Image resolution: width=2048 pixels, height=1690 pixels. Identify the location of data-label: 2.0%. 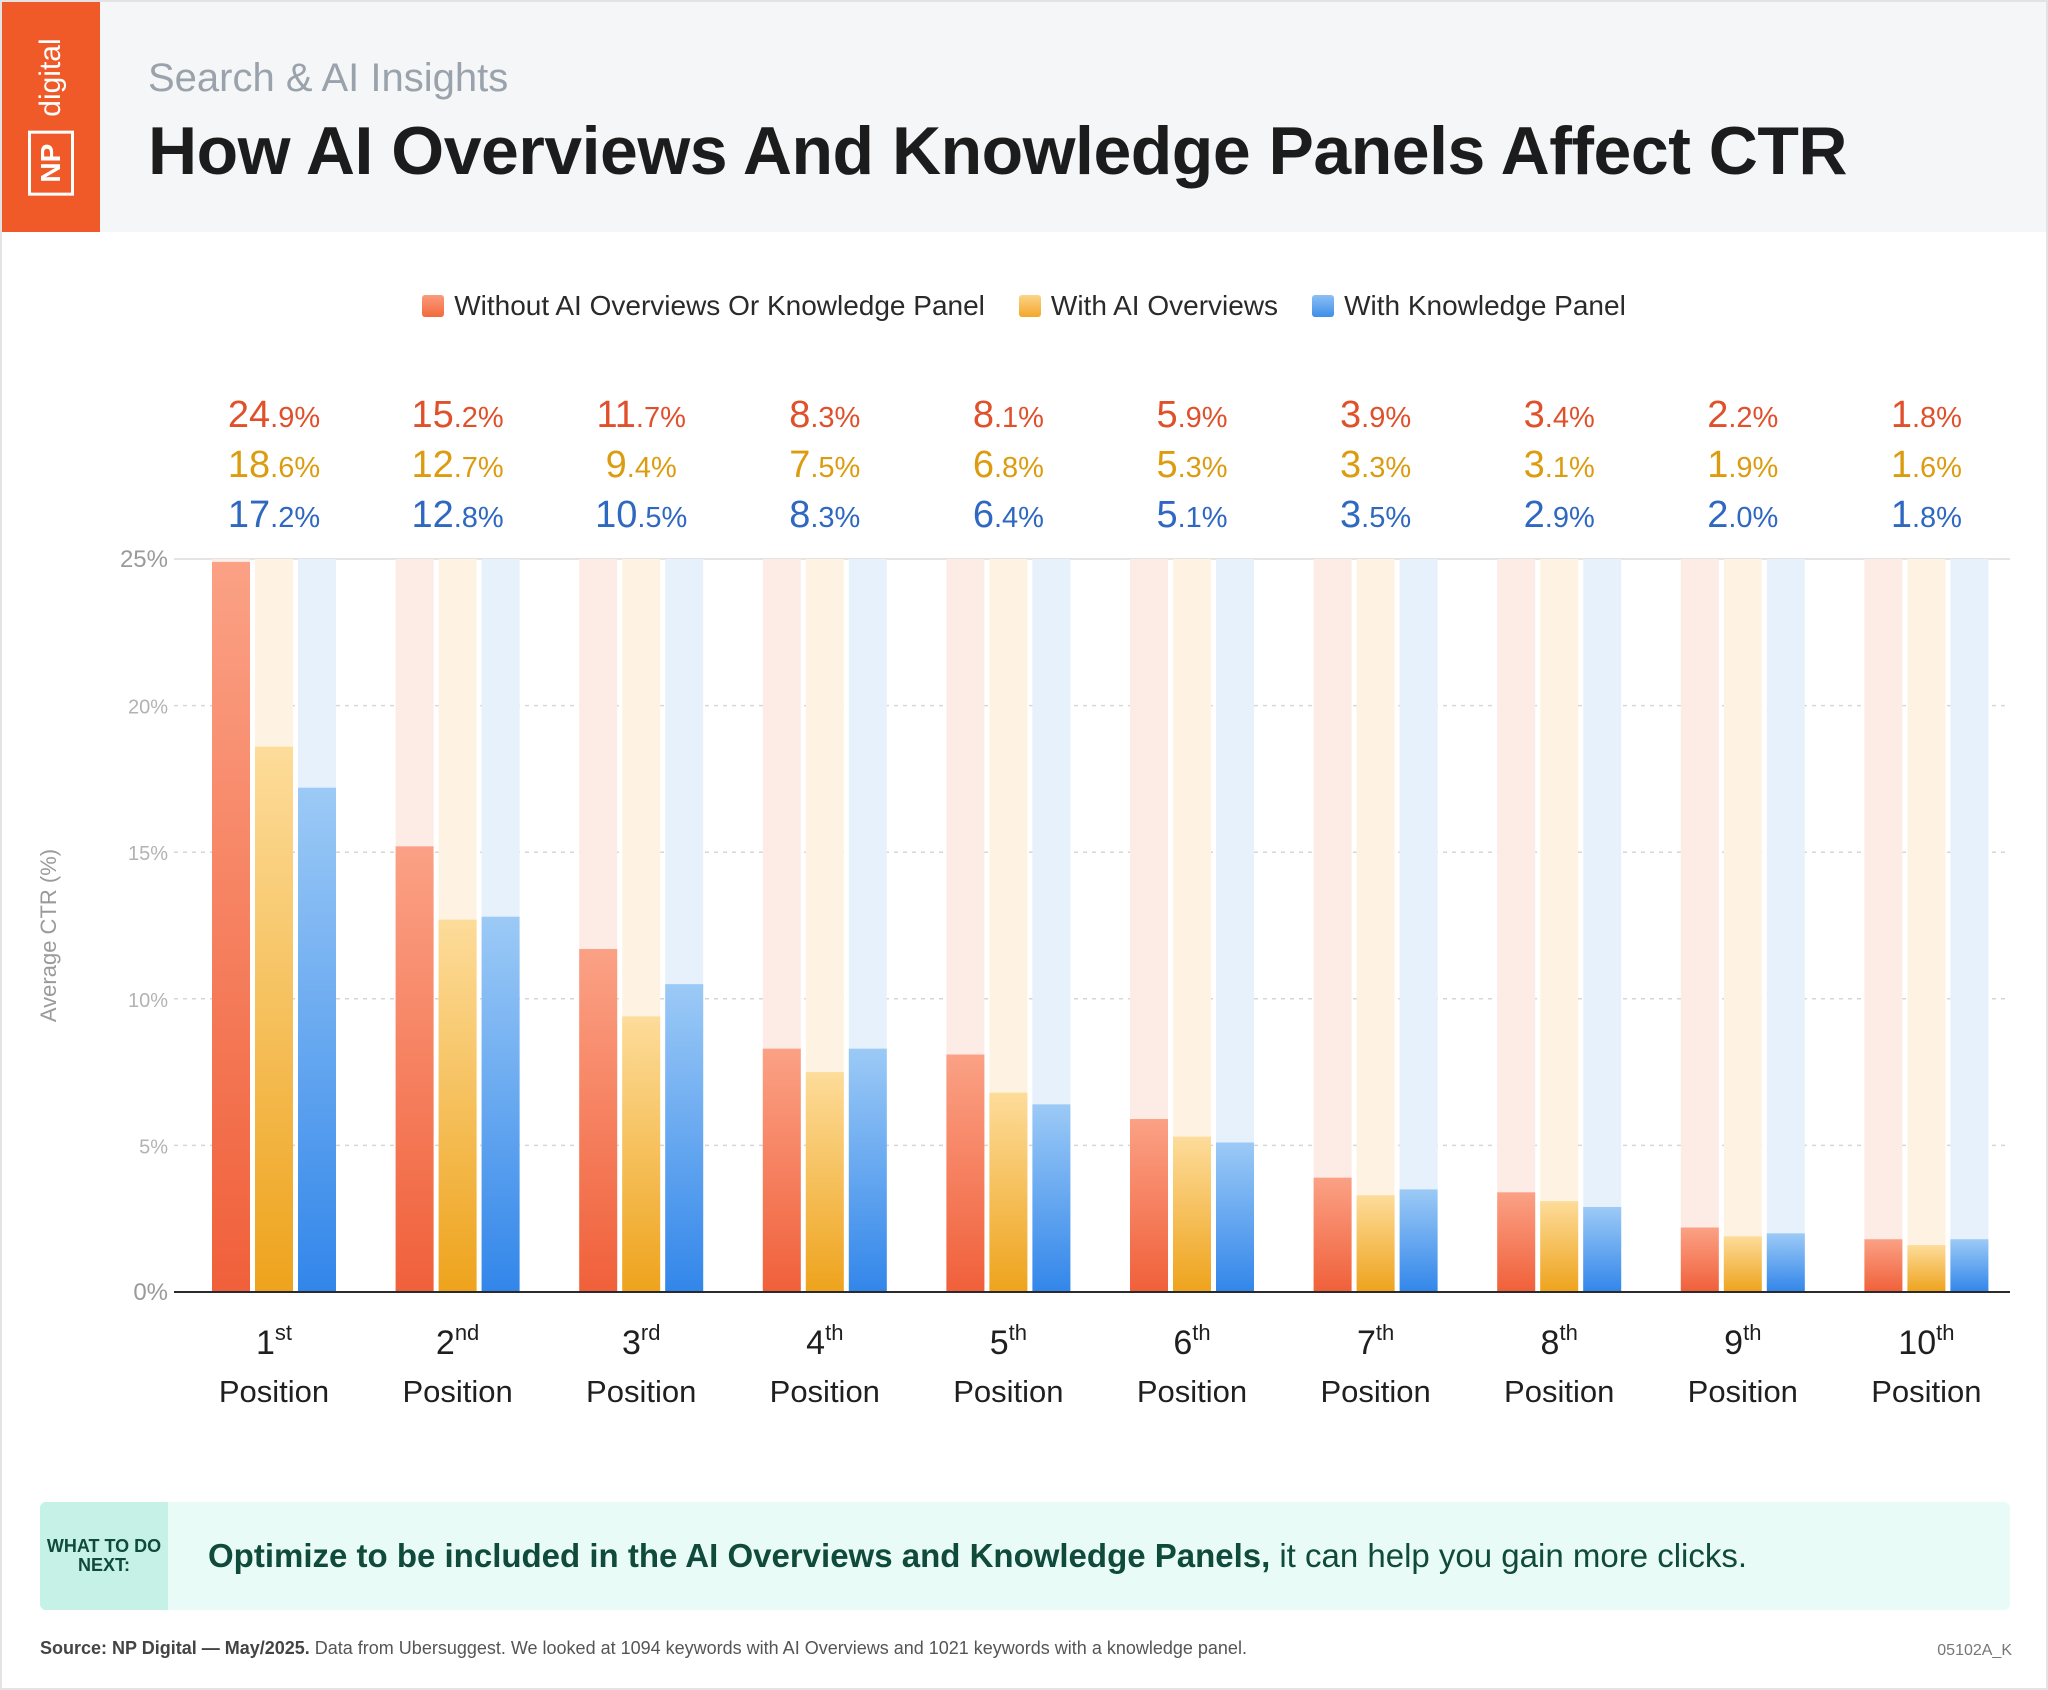
(1742, 515).